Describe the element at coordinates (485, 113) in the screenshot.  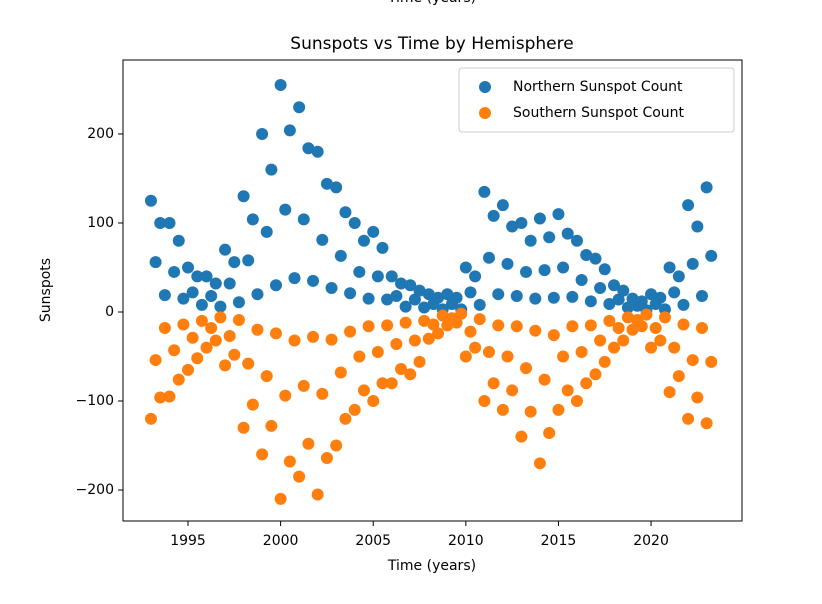
I see `legend-marker` at that location.